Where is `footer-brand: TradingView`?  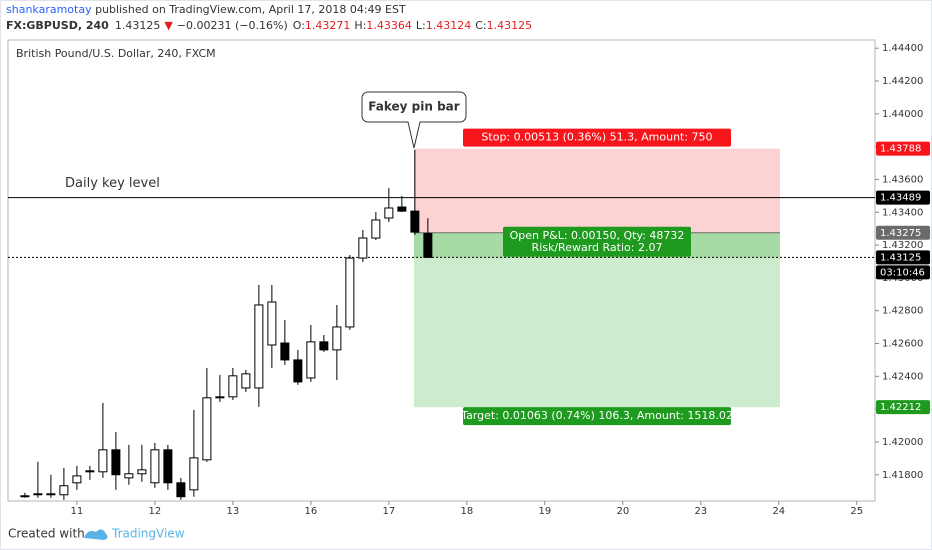 footer-brand: TradingView is located at coordinates (148, 534).